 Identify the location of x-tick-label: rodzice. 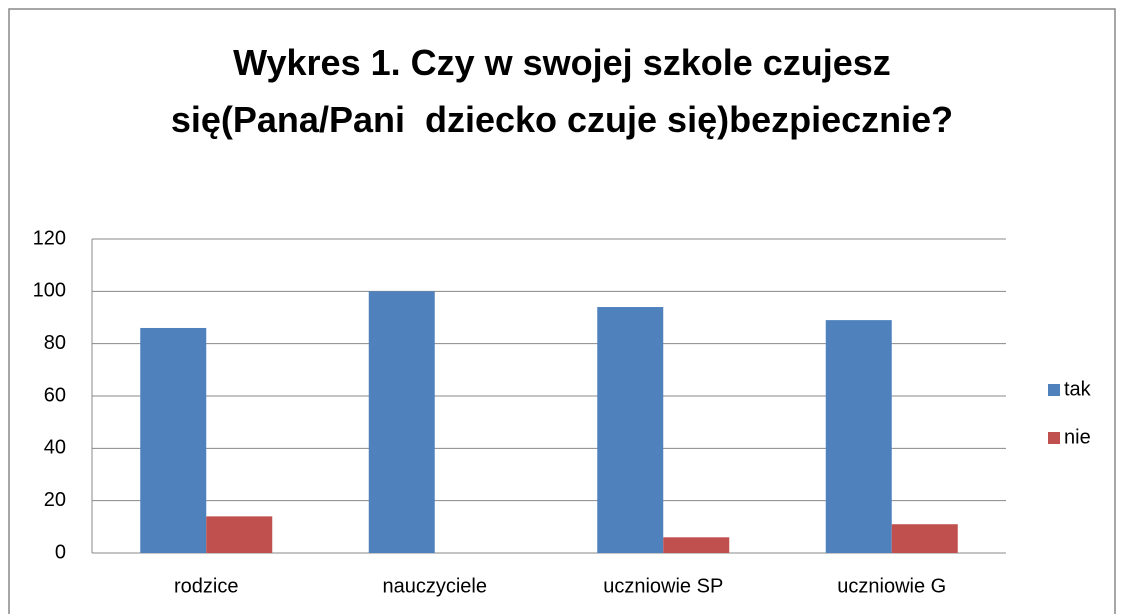
(206, 586).